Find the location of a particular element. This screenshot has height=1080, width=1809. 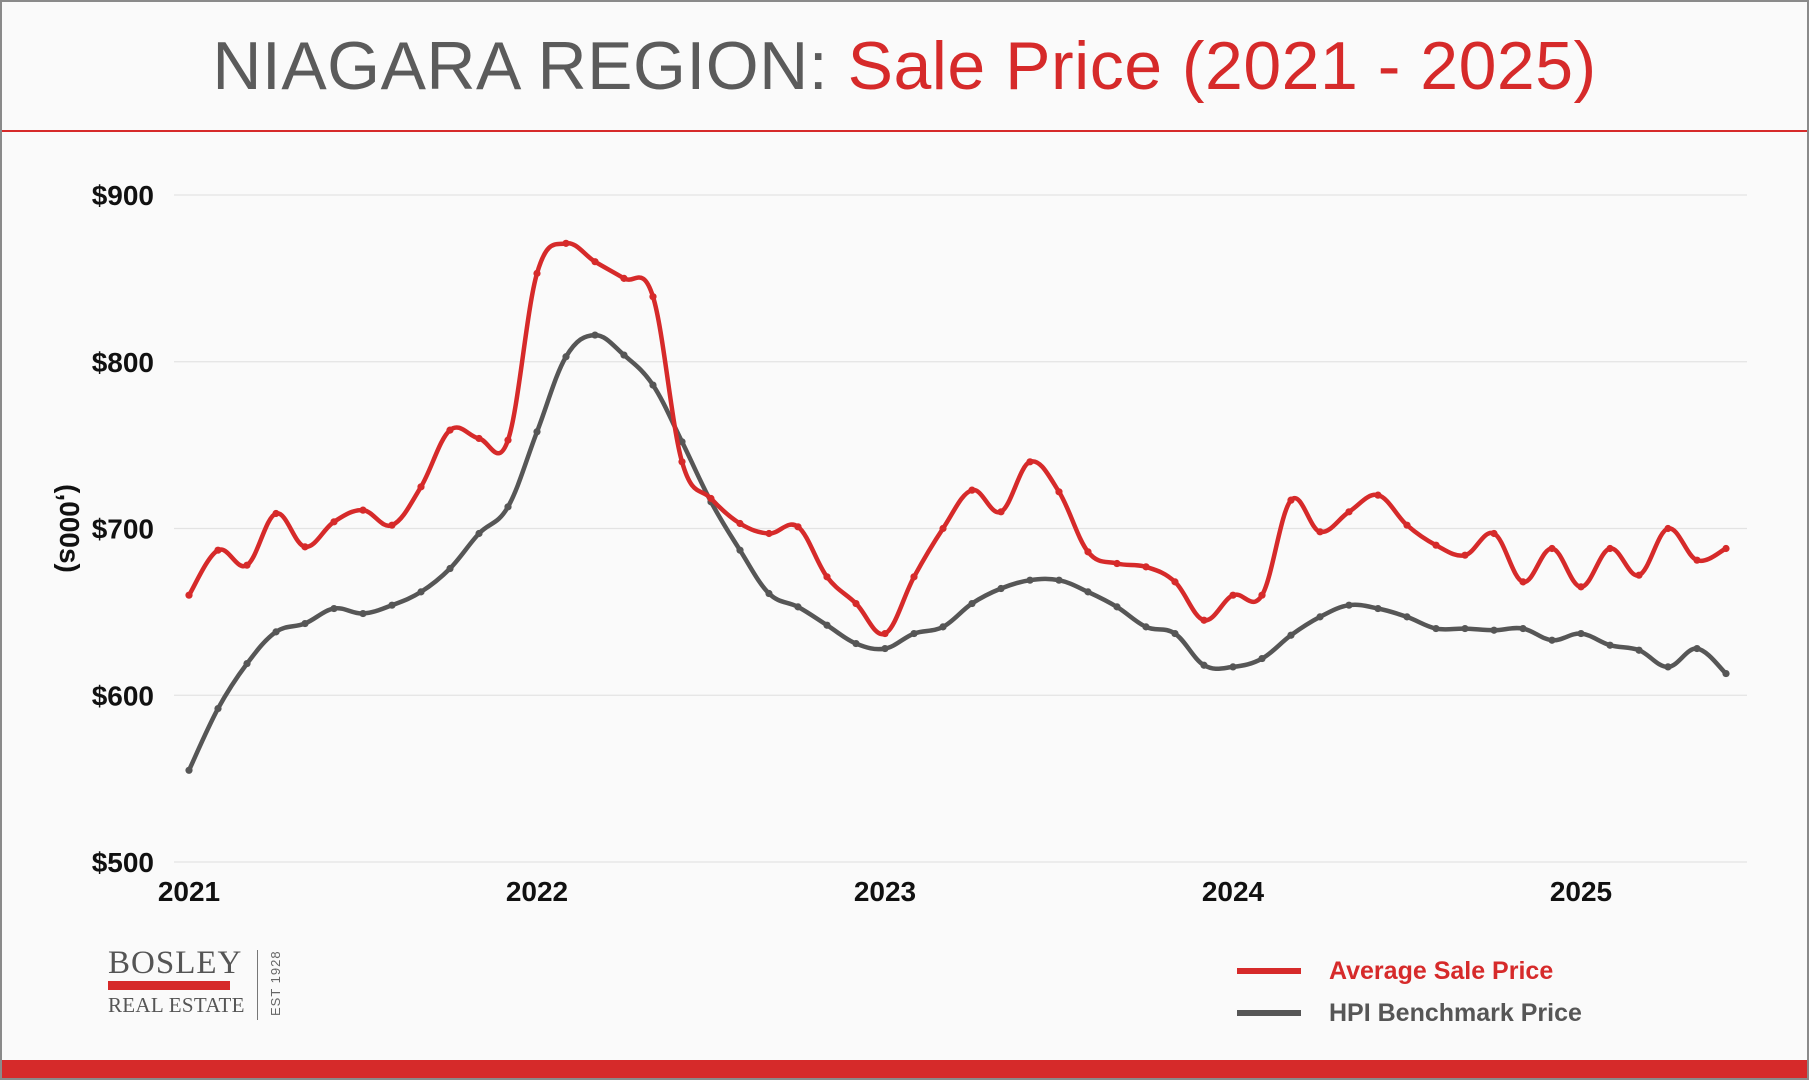

x-tick-label: 2025 is located at coordinates (1581, 891).